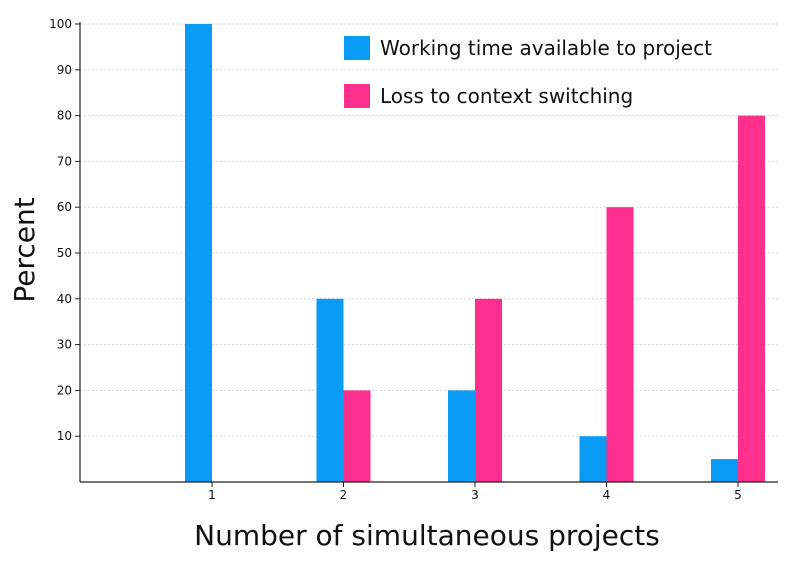  I want to click on legend-label: Working time available to project, so click(546, 48).